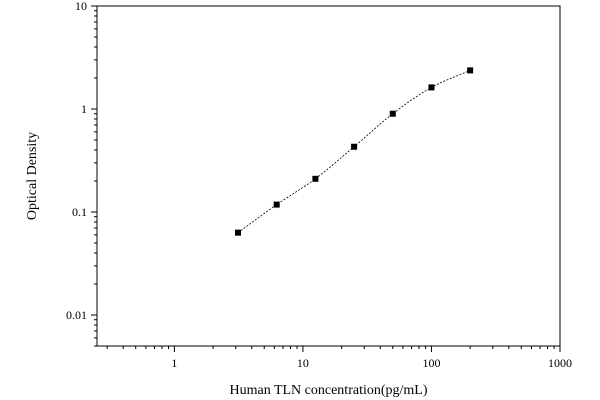 This screenshot has width=600, height=400. What do you see at coordinates (431, 363) in the screenshot?
I see `x-tick-label: 100` at bounding box center [431, 363].